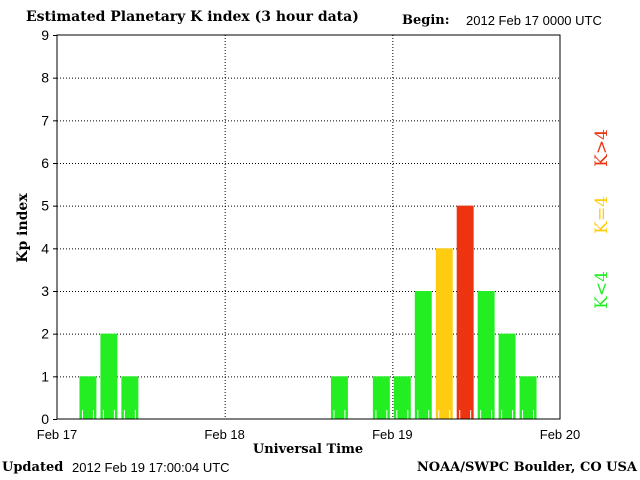  What do you see at coordinates (33, 467) in the screenshot?
I see `updated-label: Updated` at bounding box center [33, 467].